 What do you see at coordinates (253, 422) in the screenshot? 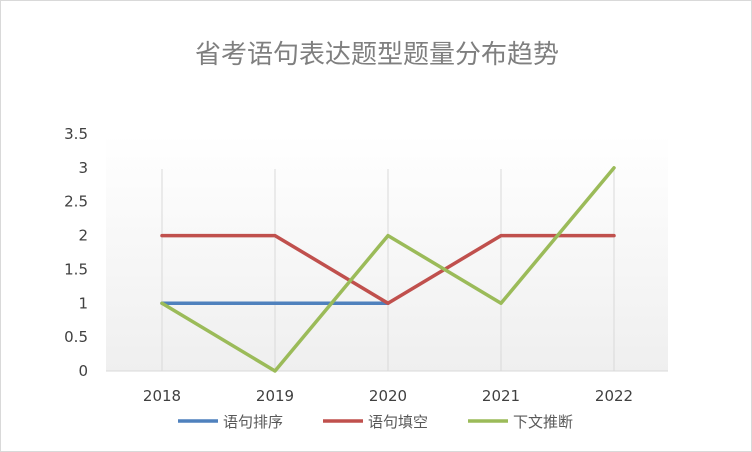
I see `legend-label-0: 语句排序` at bounding box center [253, 422].